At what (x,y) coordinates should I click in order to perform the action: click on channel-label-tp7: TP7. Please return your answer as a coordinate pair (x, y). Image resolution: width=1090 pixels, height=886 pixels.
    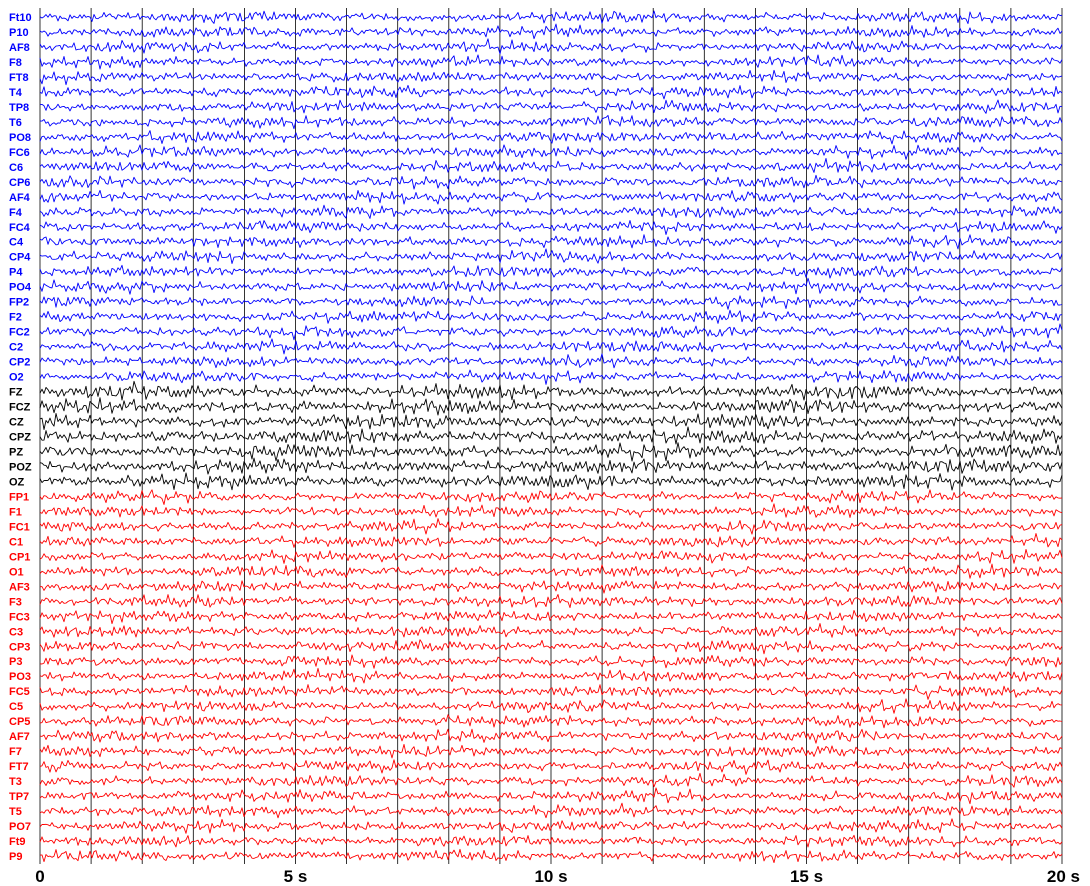
    Looking at the image, I should click on (19, 797).